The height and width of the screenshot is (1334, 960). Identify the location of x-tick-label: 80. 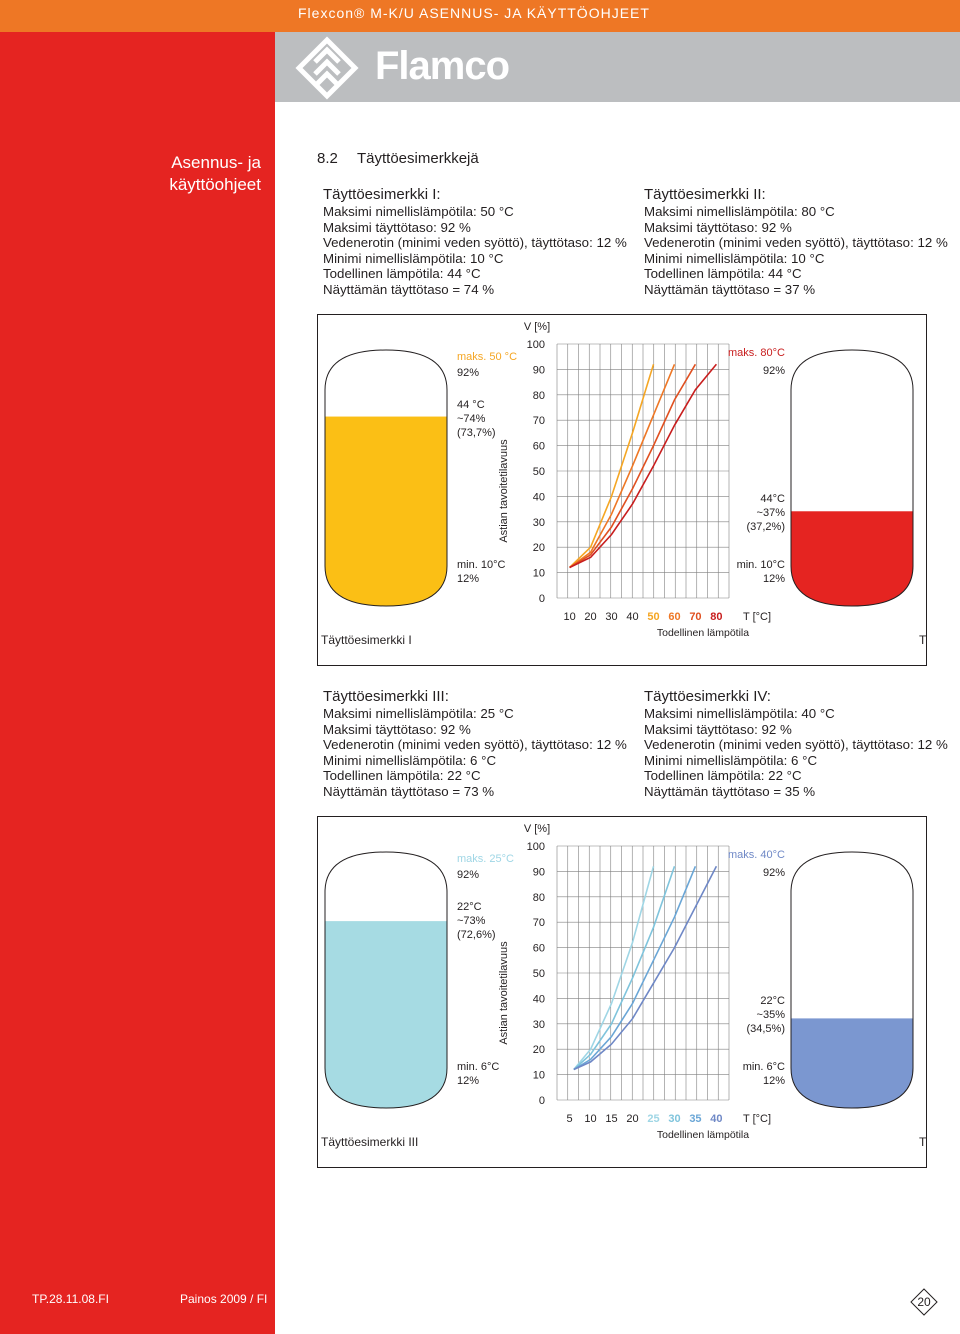
(716, 617).